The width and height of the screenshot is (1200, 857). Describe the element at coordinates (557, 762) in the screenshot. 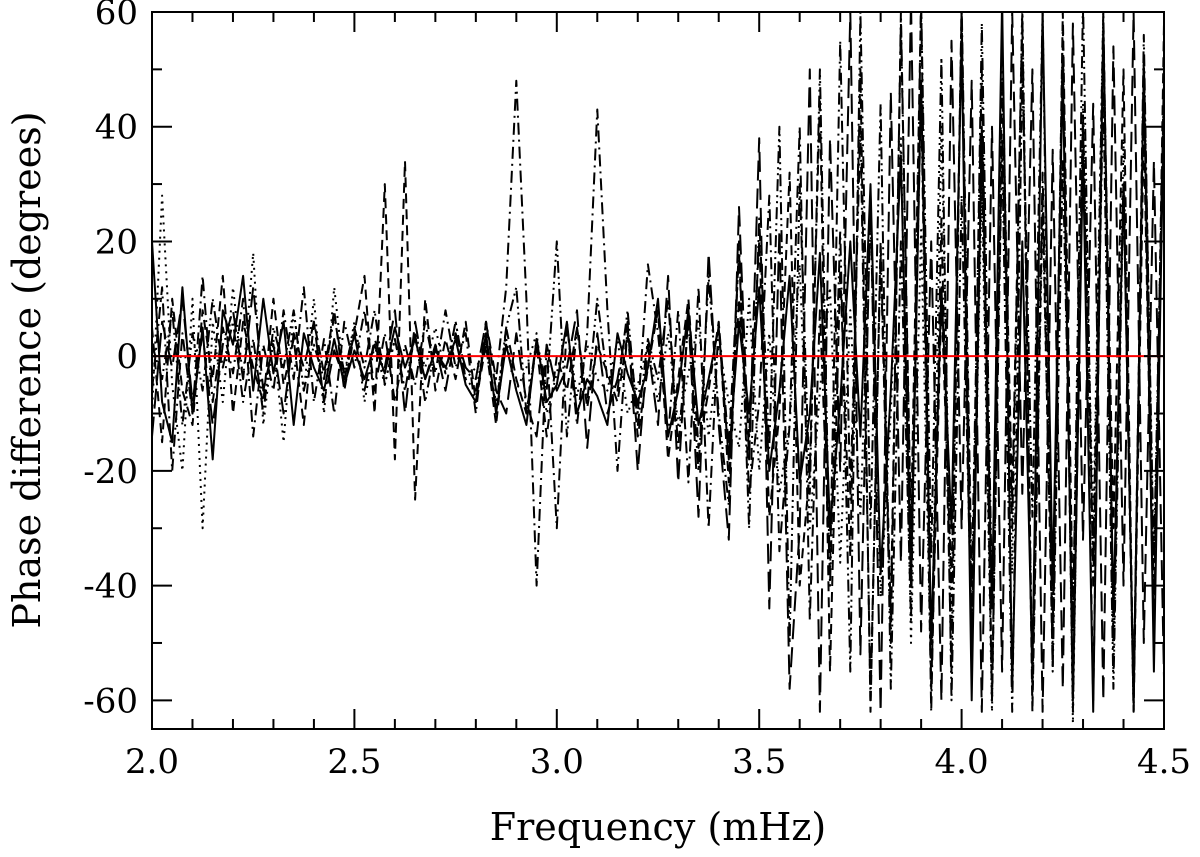

I see `x-tick-label: 3.0` at that location.